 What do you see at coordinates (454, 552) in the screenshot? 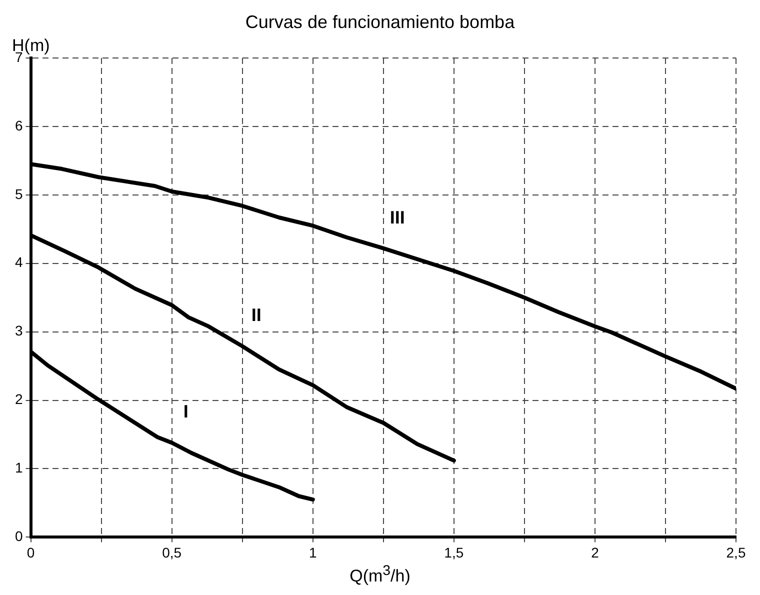
I see `x-tick-label: 1,5` at bounding box center [454, 552].